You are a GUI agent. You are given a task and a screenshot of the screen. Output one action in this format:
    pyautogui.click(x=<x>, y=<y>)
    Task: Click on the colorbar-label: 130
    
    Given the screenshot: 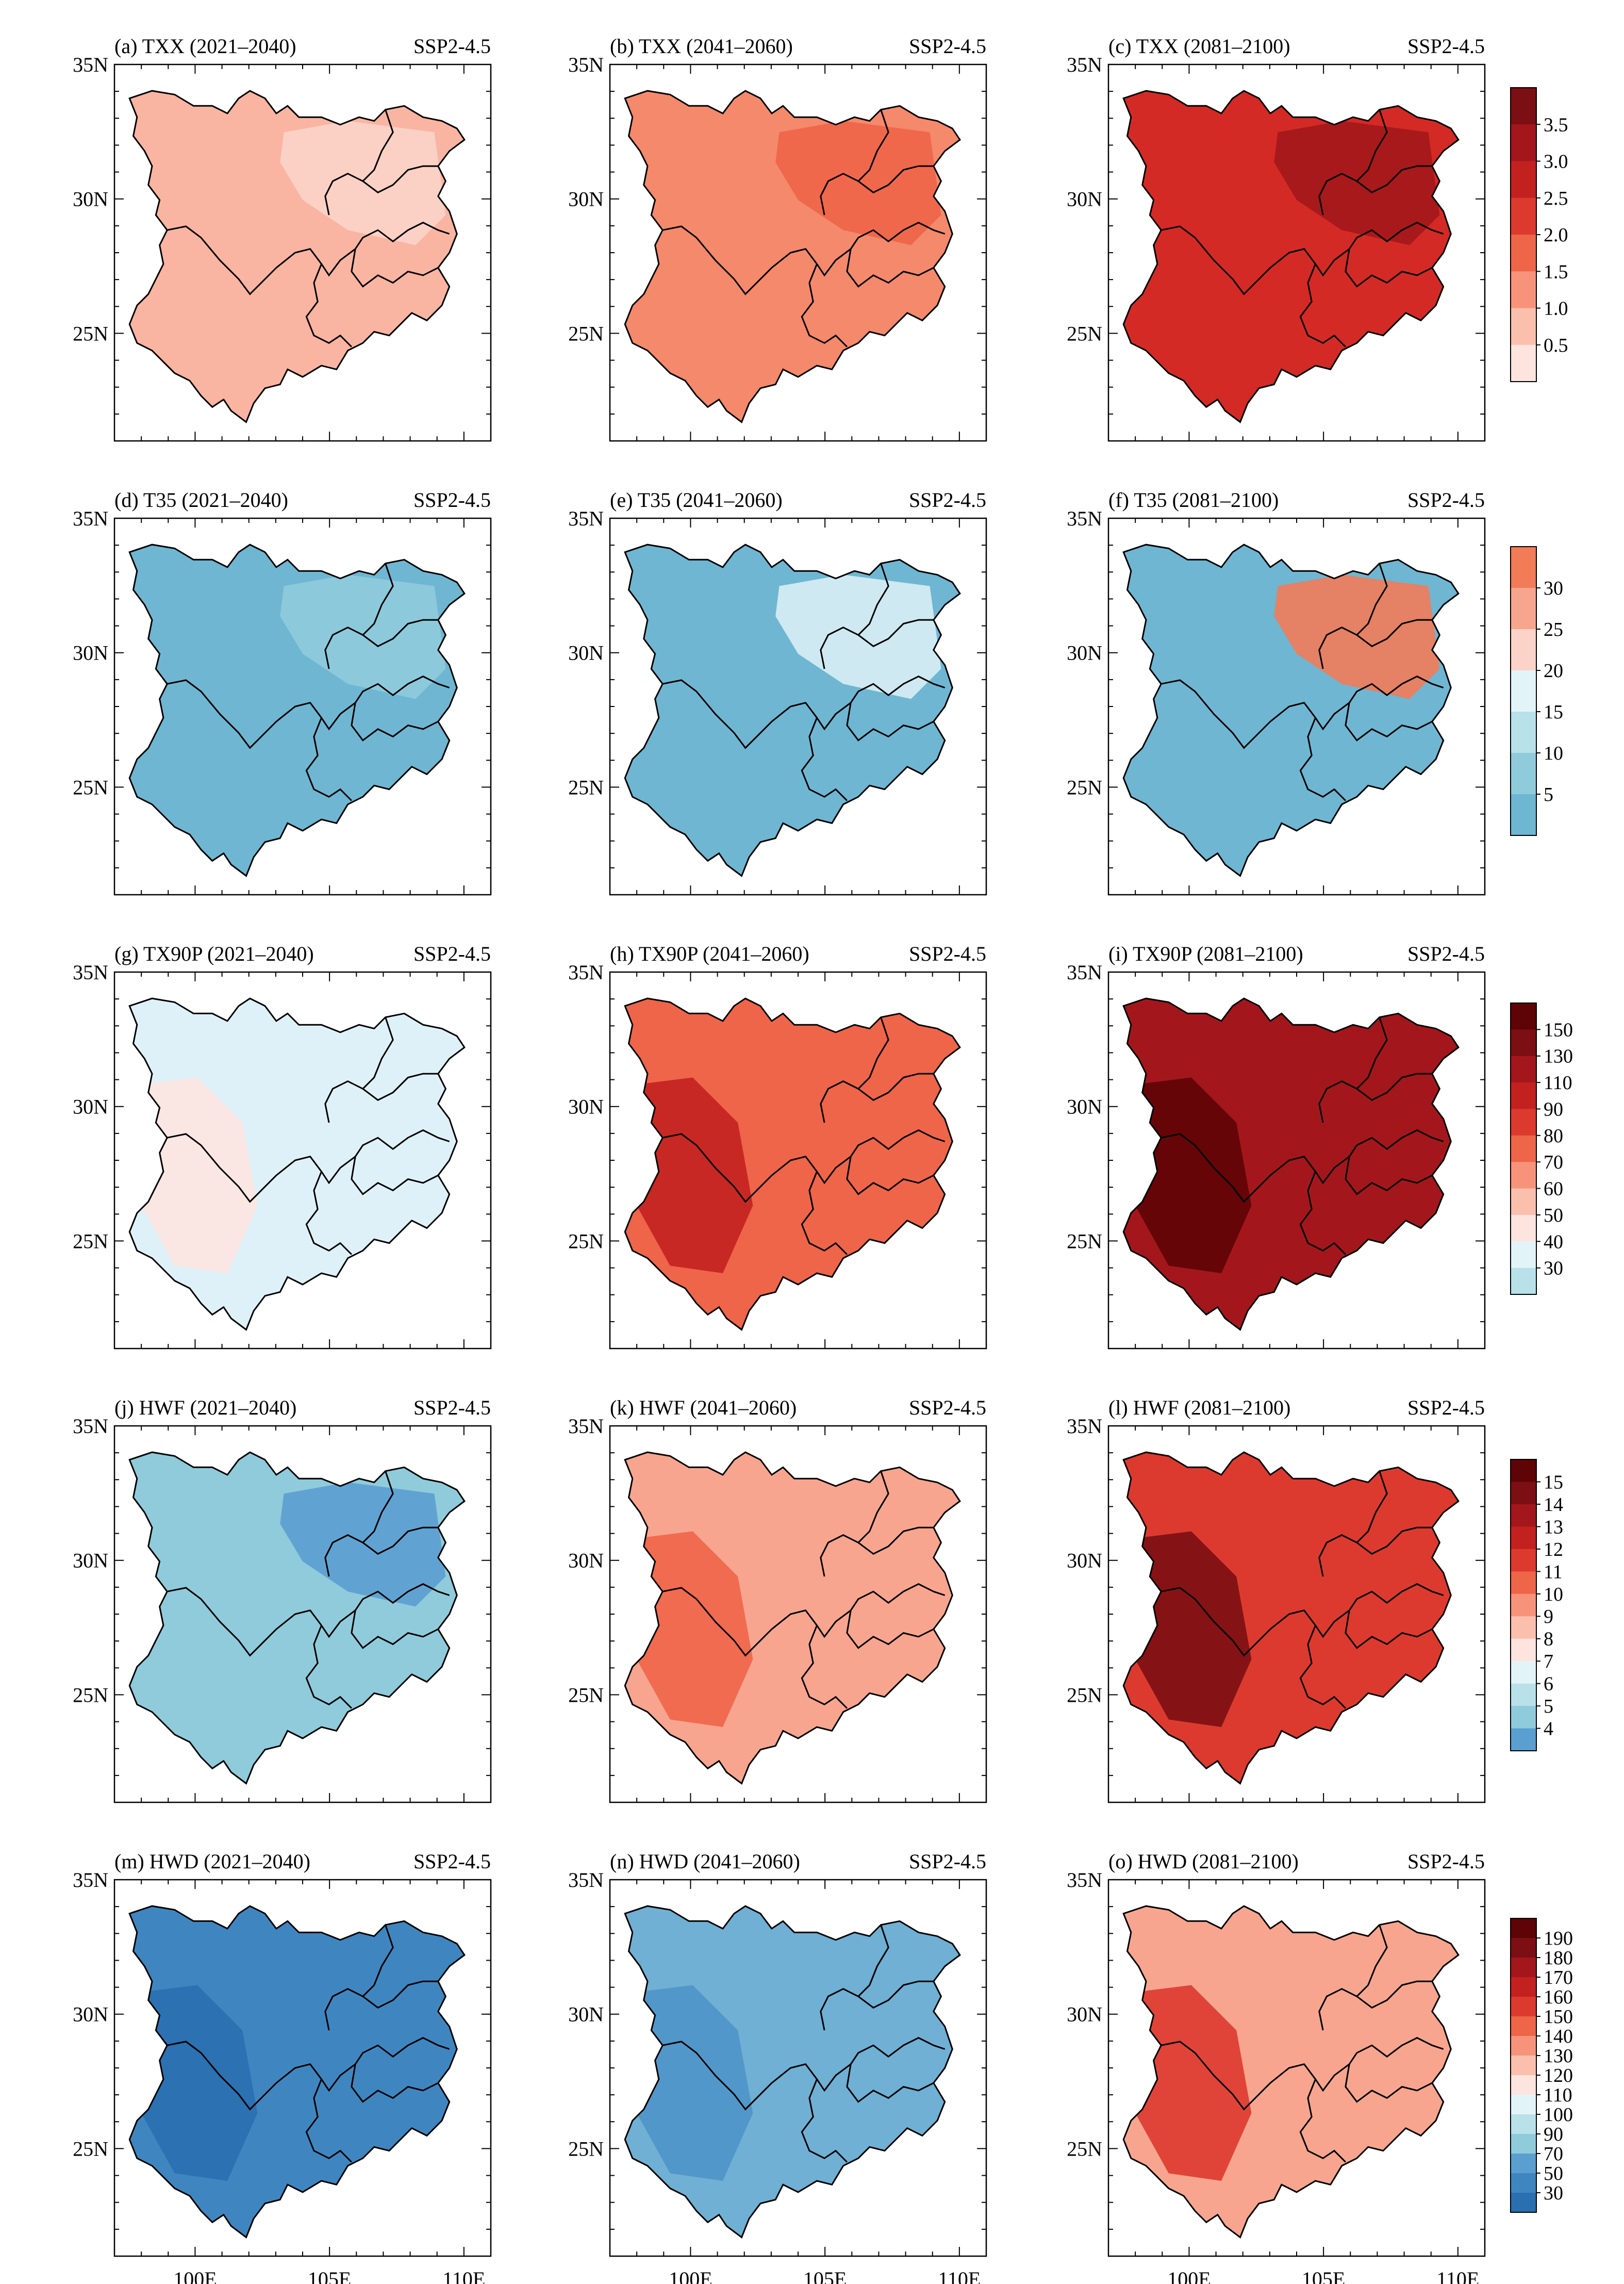 What is the action you would take?
    pyautogui.click(x=1558, y=1056)
    